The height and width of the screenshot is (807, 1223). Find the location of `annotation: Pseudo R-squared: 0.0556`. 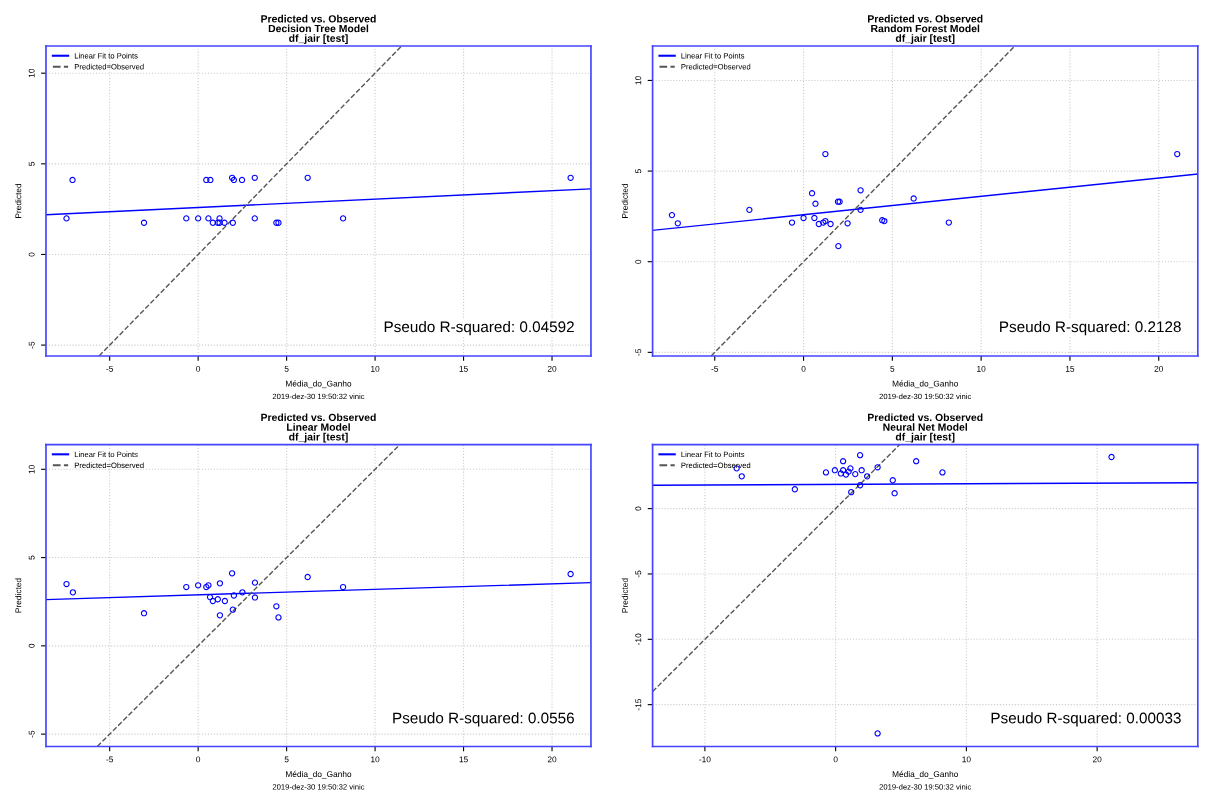

annotation: Pseudo R-squared: 0.0556 is located at coordinates (483, 719).